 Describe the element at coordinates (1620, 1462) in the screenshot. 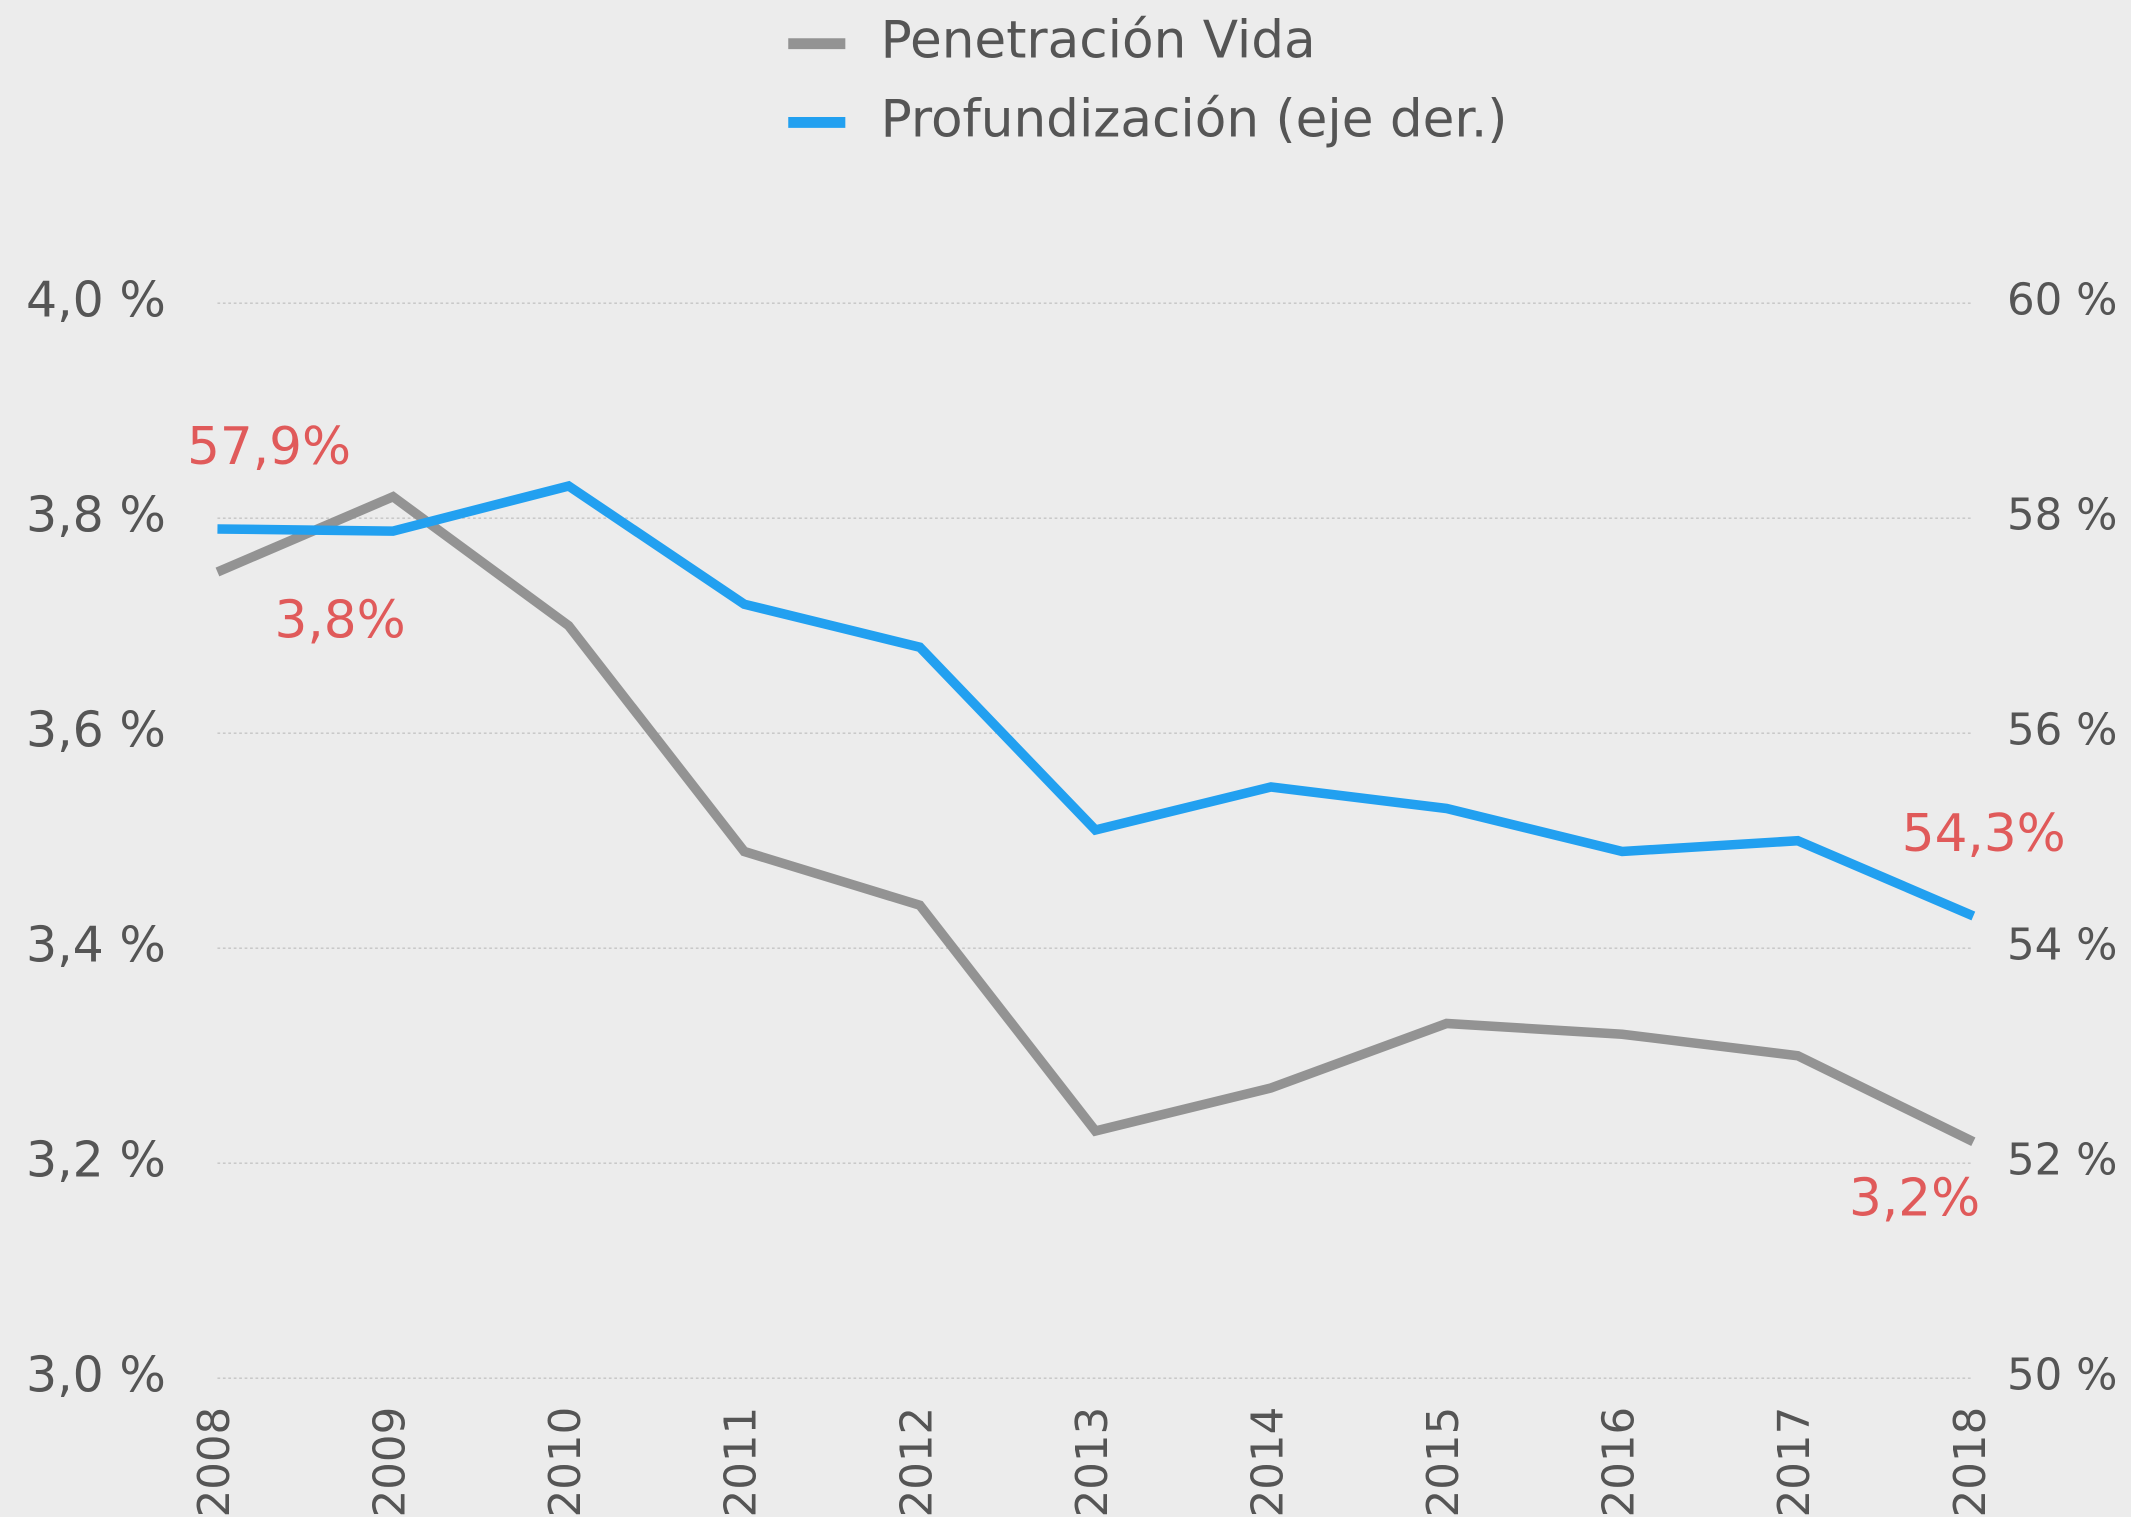

I see `x-tick-label: 2016` at that location.